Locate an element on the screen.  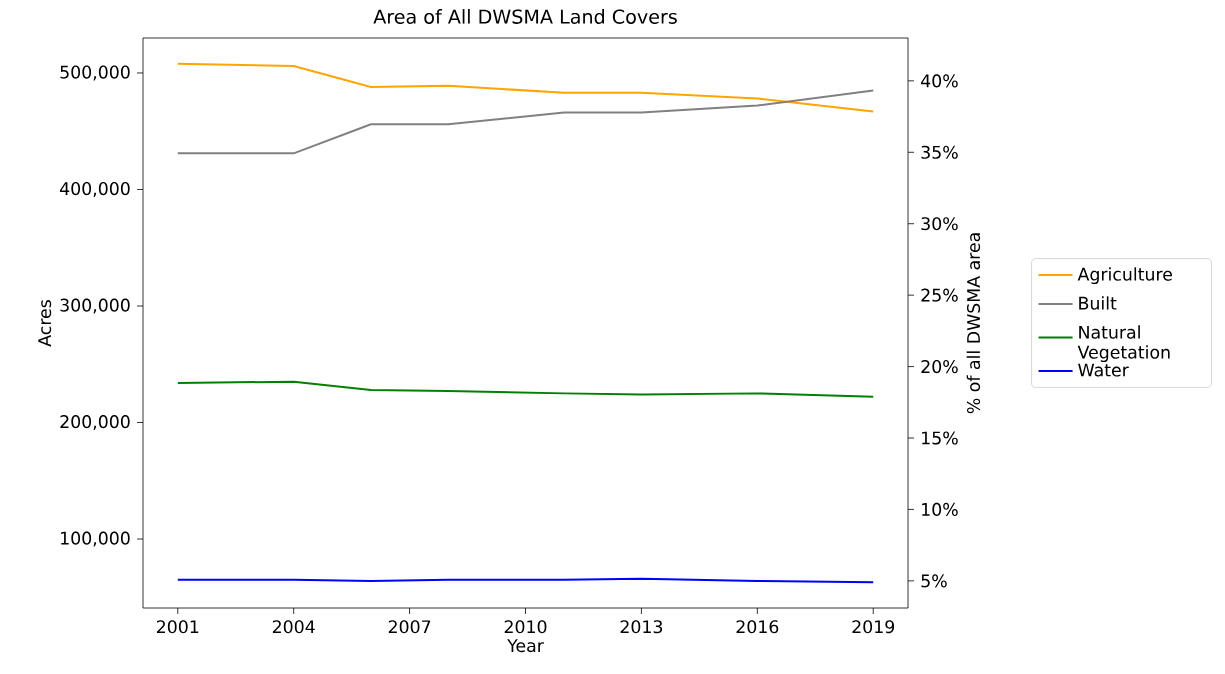
legend-label: Built is located at coordinates (1098, 303).